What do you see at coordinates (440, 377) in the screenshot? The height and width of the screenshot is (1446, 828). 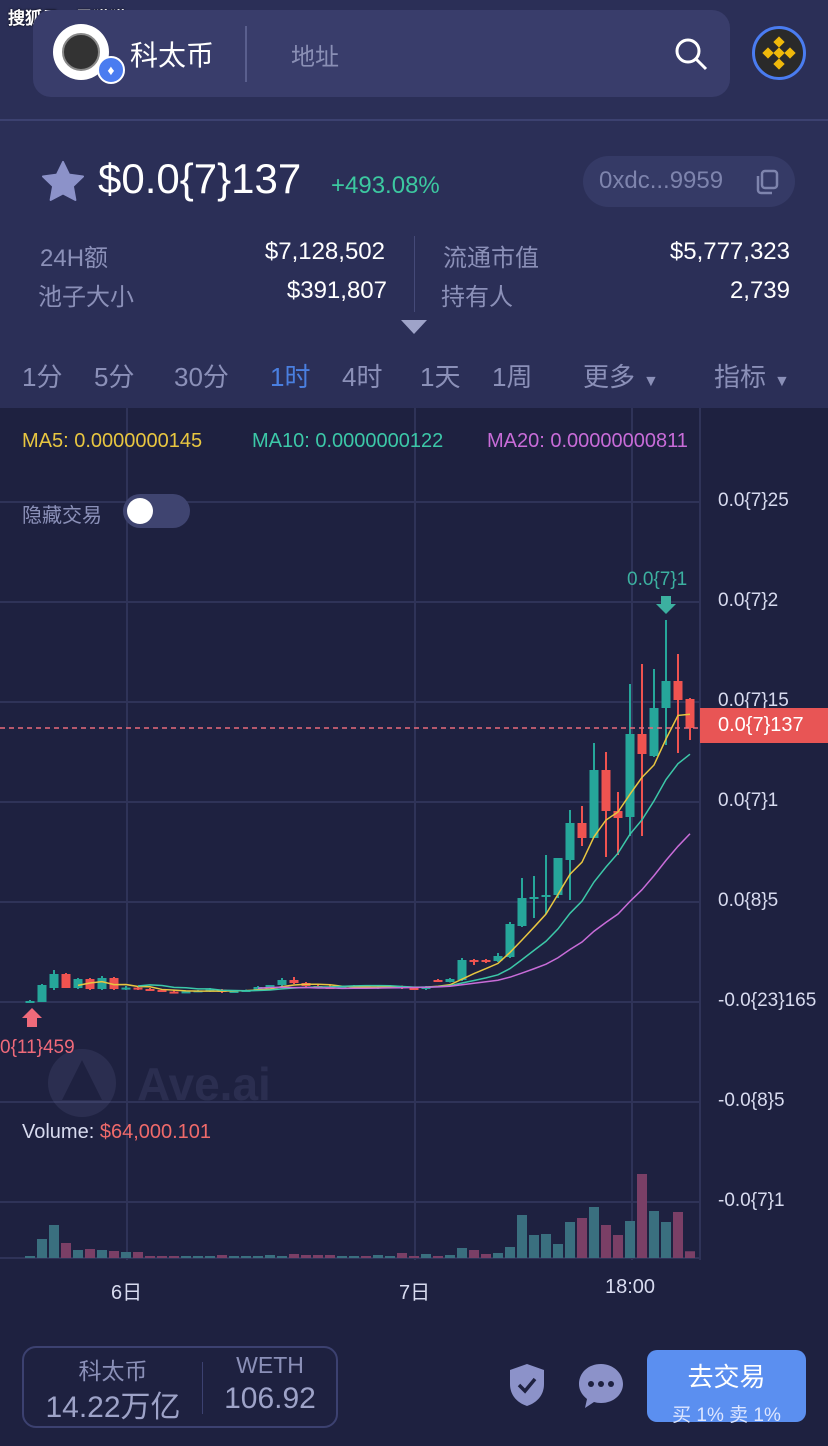 I see `tab-1d: 1天` at bounding box center [440, 377].